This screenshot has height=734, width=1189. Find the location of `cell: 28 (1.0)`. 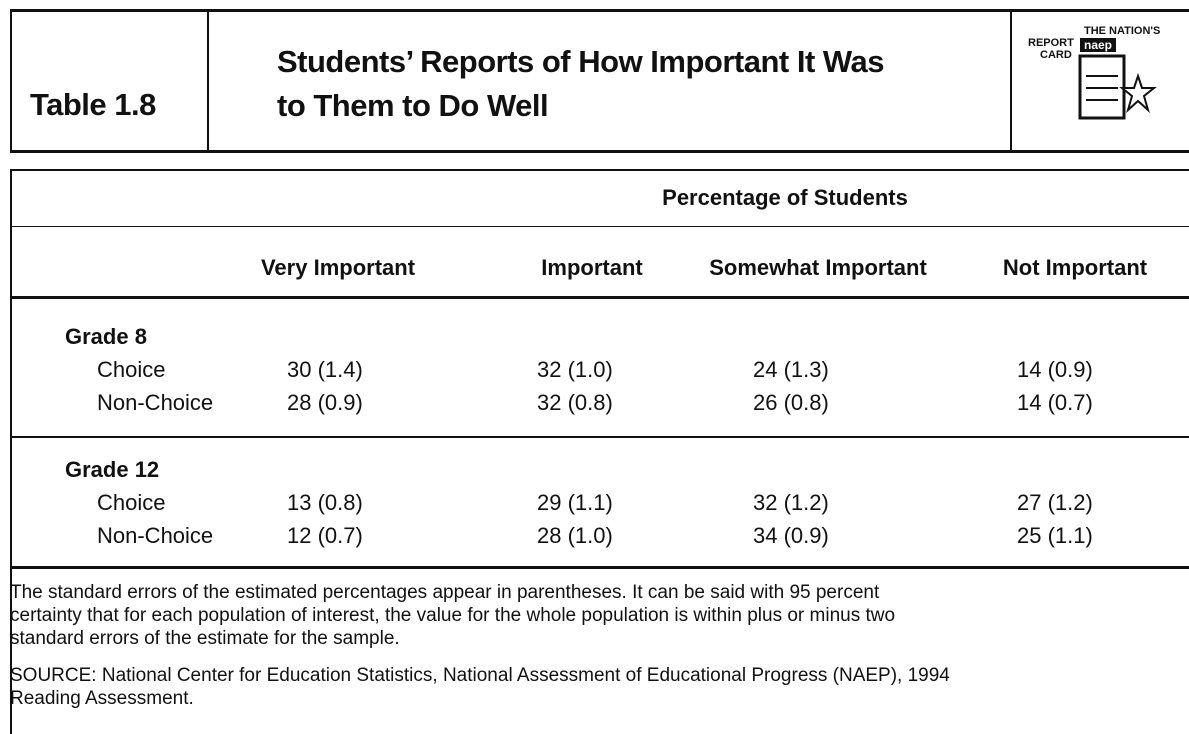

cell: 28 (1.0) is located at coordinates (575, 535).